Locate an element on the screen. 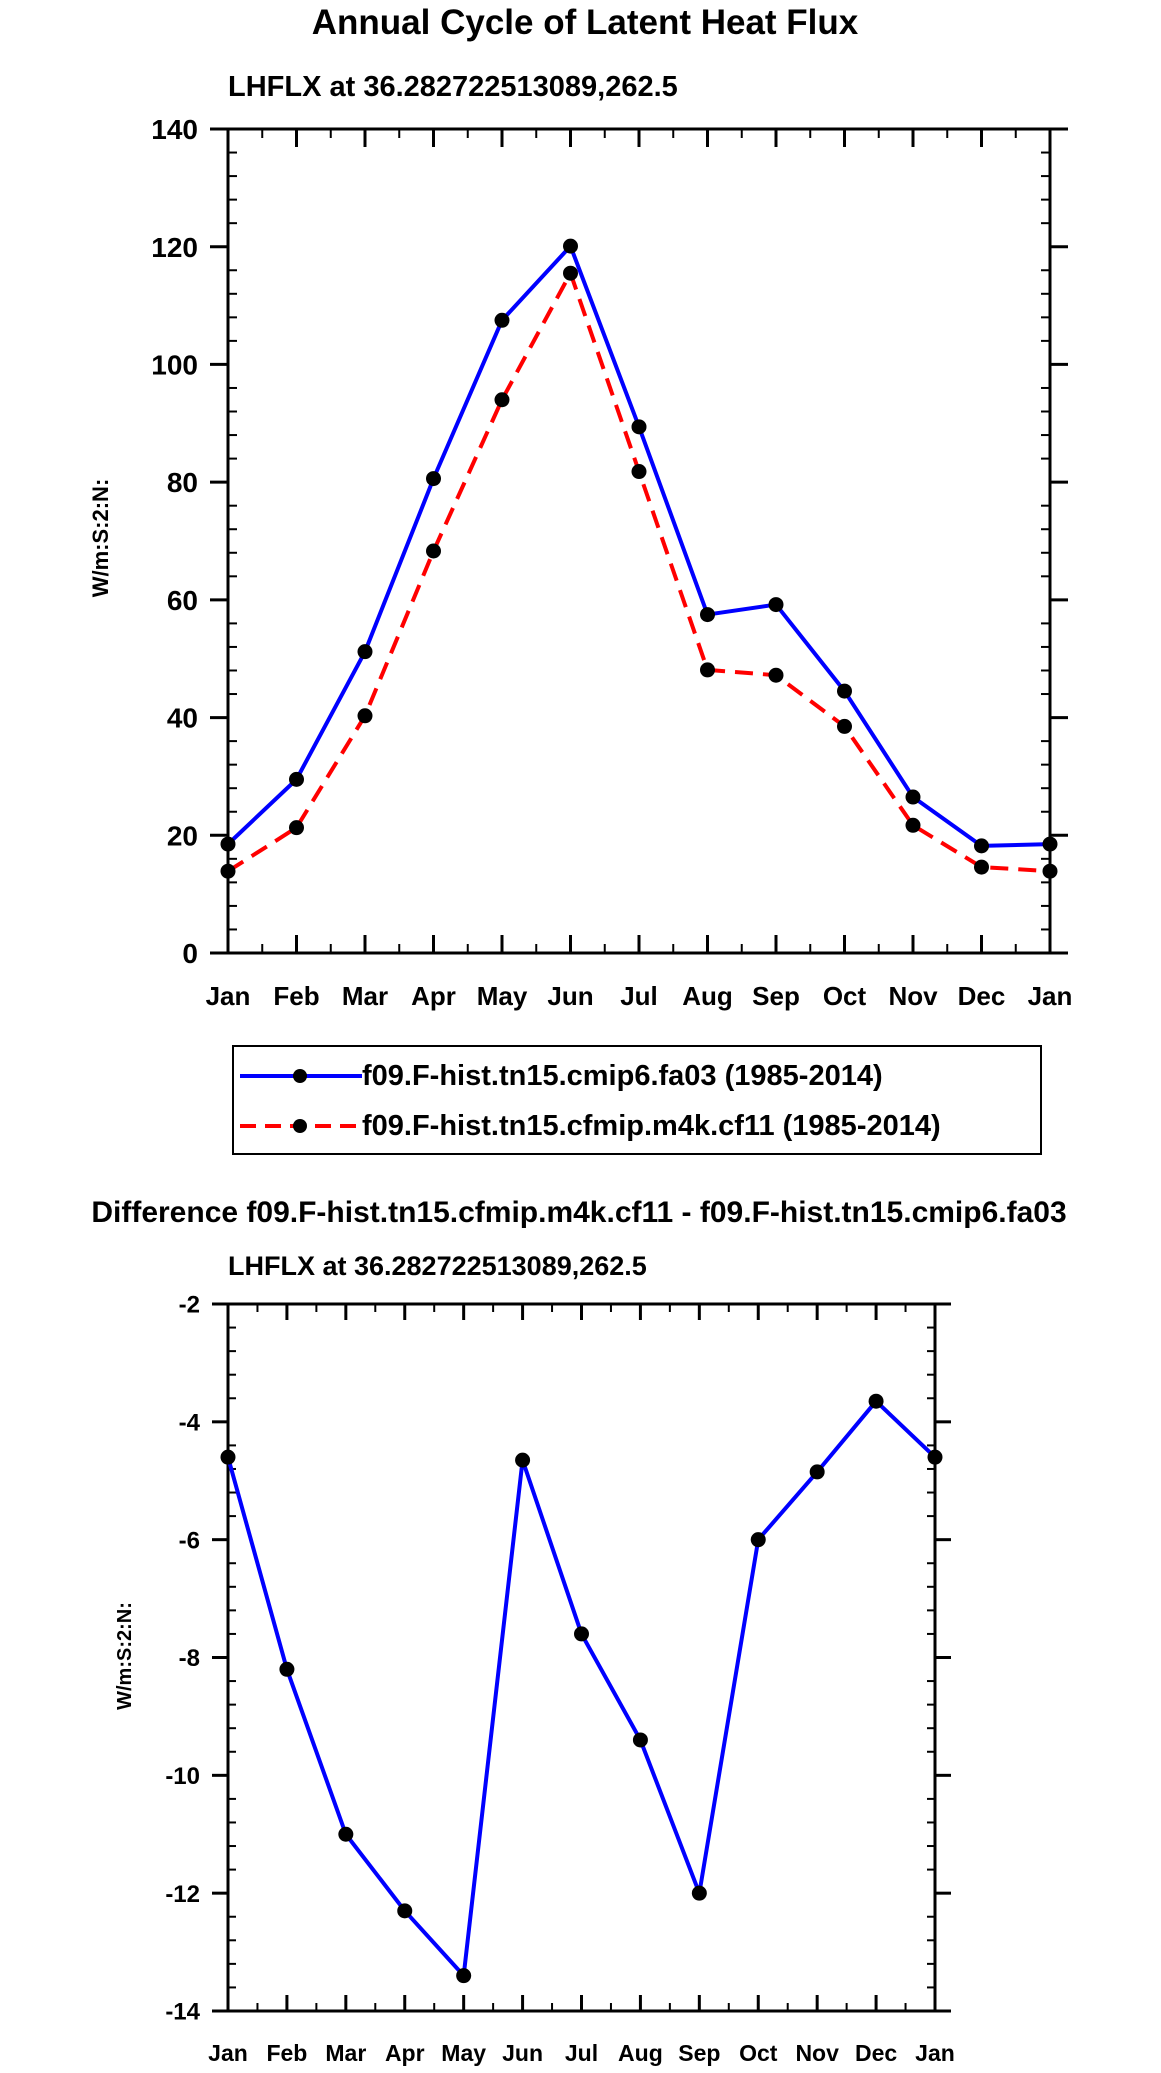 The image size is (1161, 2073). chart2-xtick-label: Jun is located at coordinates (522, 2053).